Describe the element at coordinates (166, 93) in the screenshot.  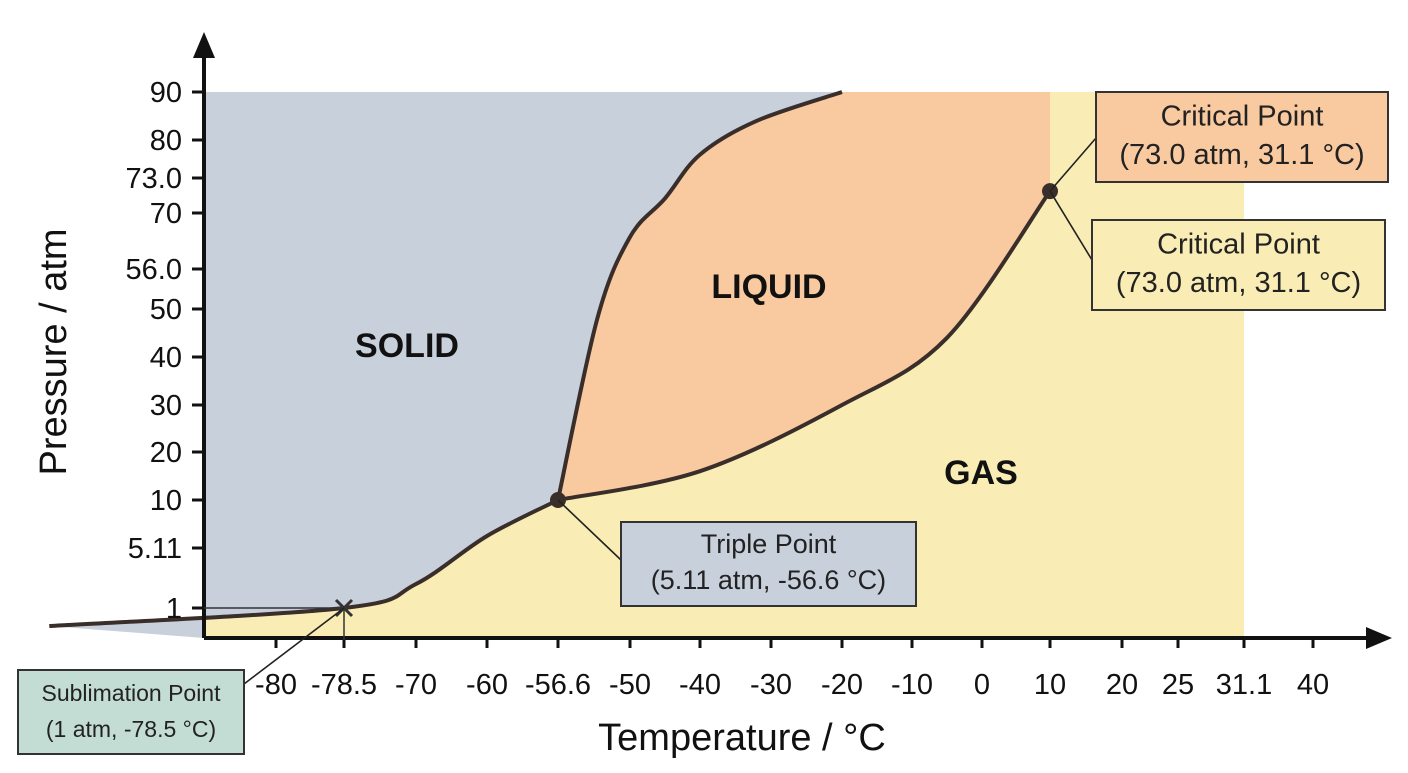
I see `y-tick-label-90: 90` at that location.